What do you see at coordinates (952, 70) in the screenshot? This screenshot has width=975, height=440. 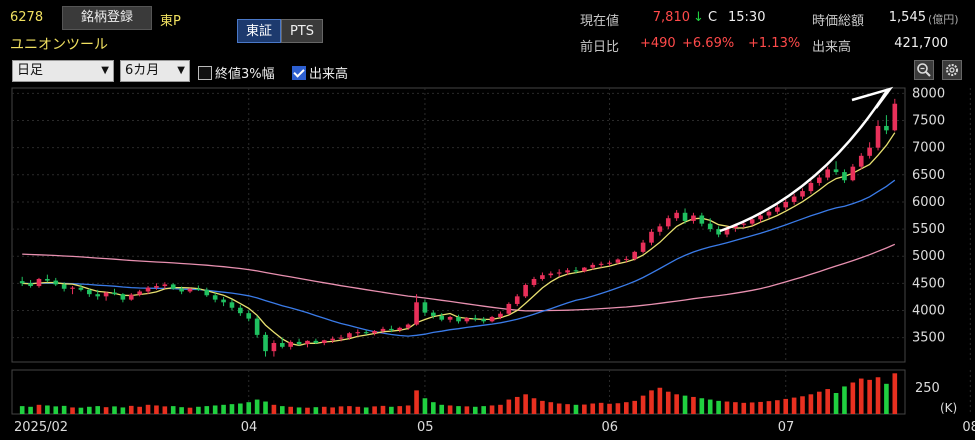 I see `settings-button` at bounding box center [952, 70].